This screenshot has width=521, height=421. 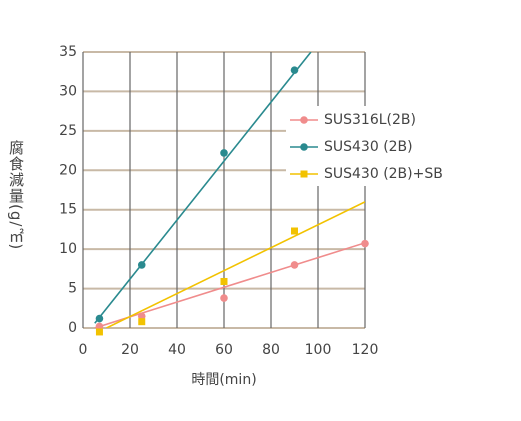 I want to click on y-tick-label: 10, so click(x=68, y=249).